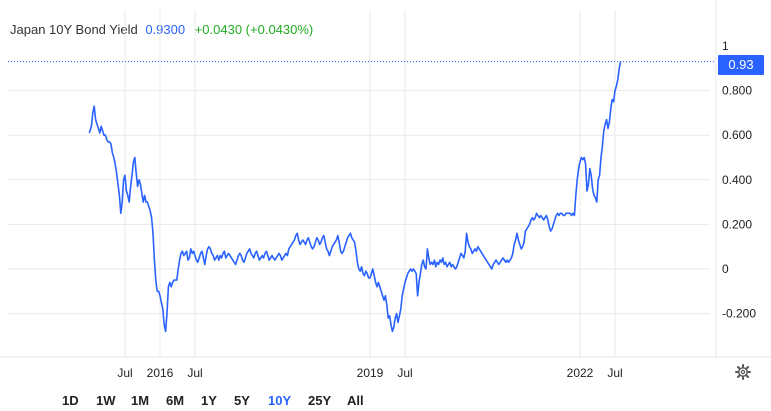 The image size is (771, 411). I want to click on x-tick-label: 2022, so click(580, 373).